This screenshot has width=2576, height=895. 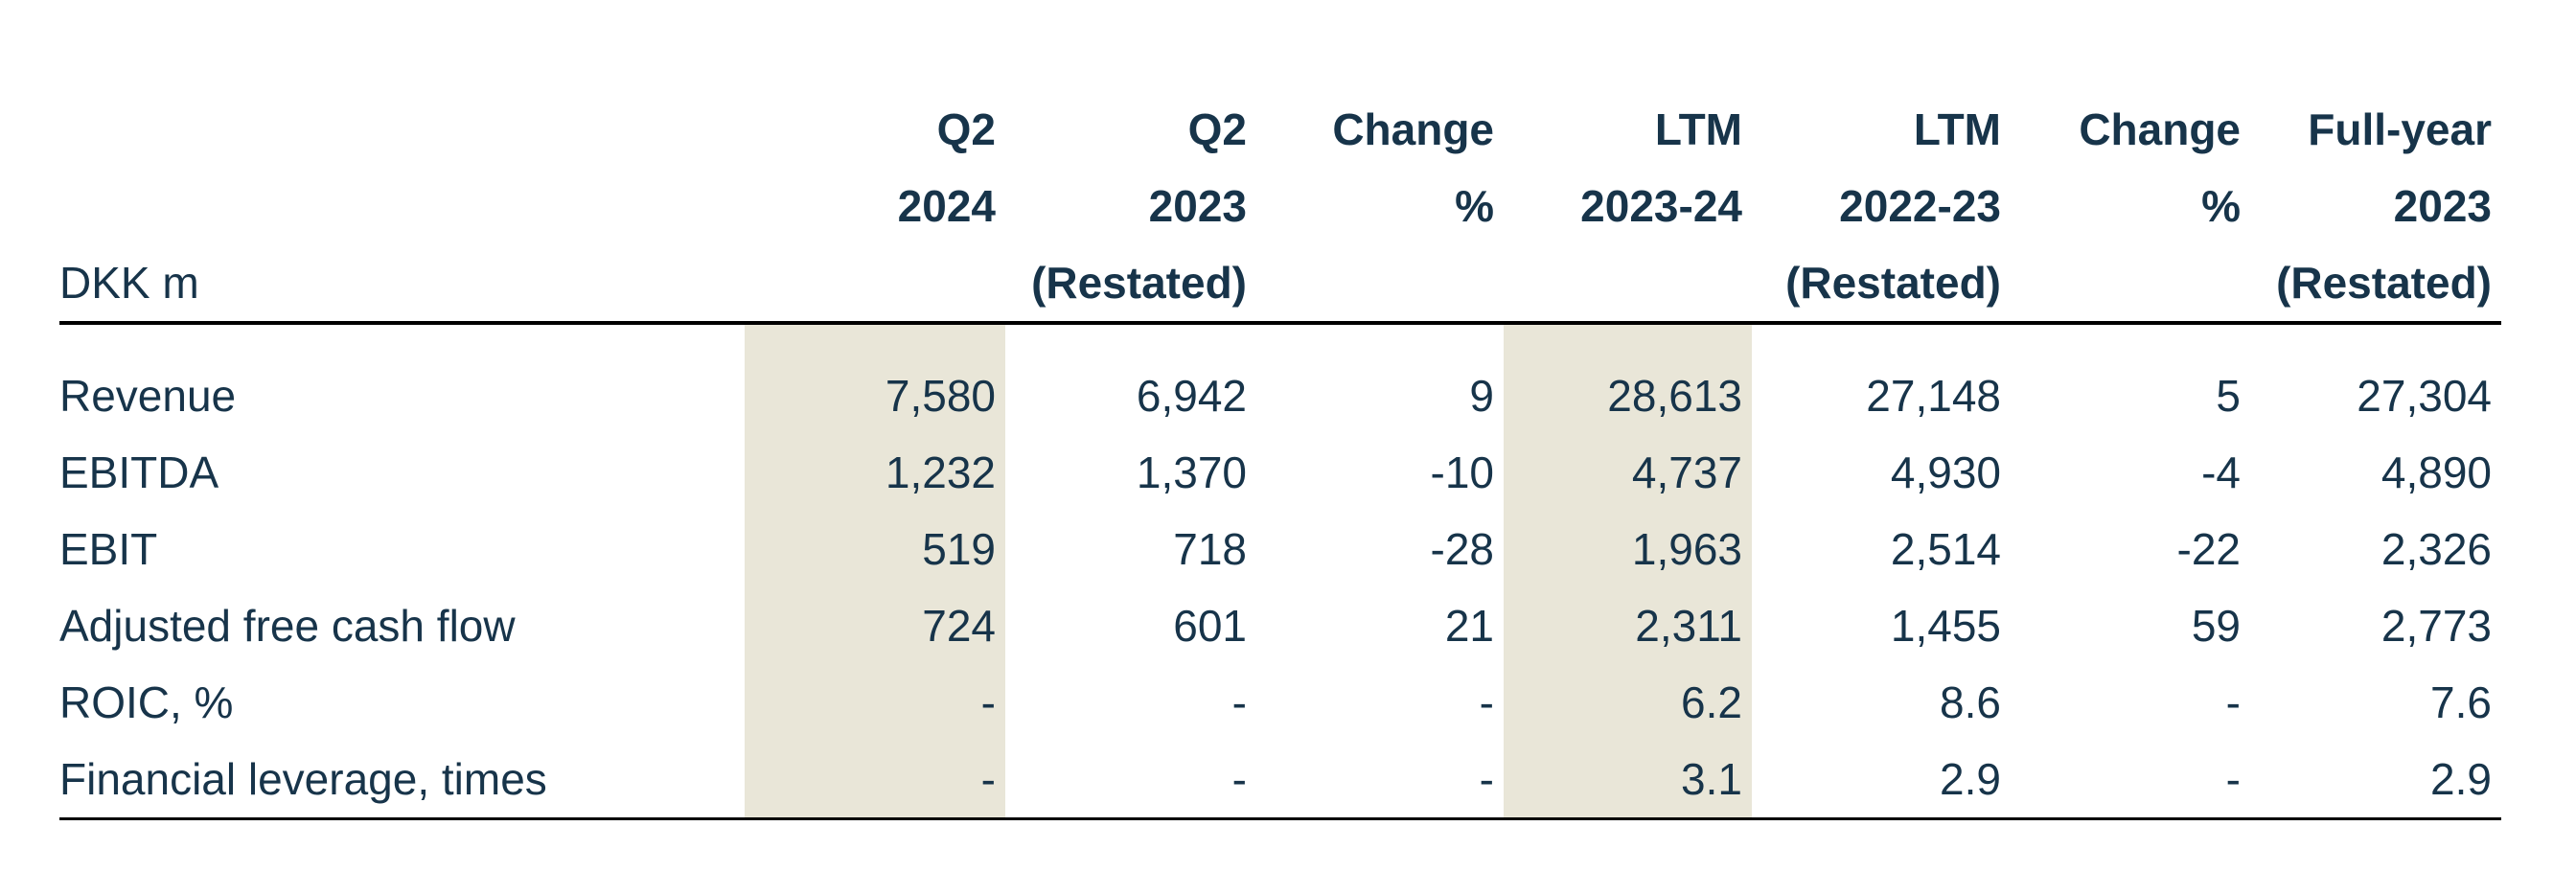 What do you see at coordinates (946, 206) in the screenshot?
I see `column-header: 2024` at bounding box center [946, 206].